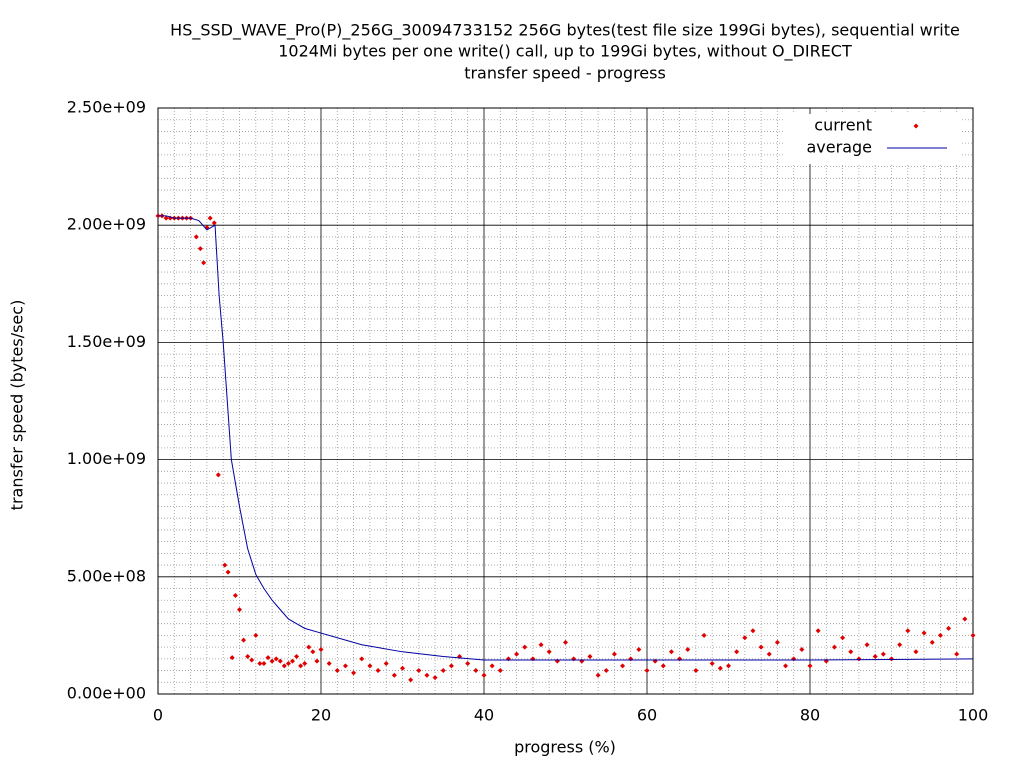  I want to click on x-tick-label: 80, so click(810, 715).